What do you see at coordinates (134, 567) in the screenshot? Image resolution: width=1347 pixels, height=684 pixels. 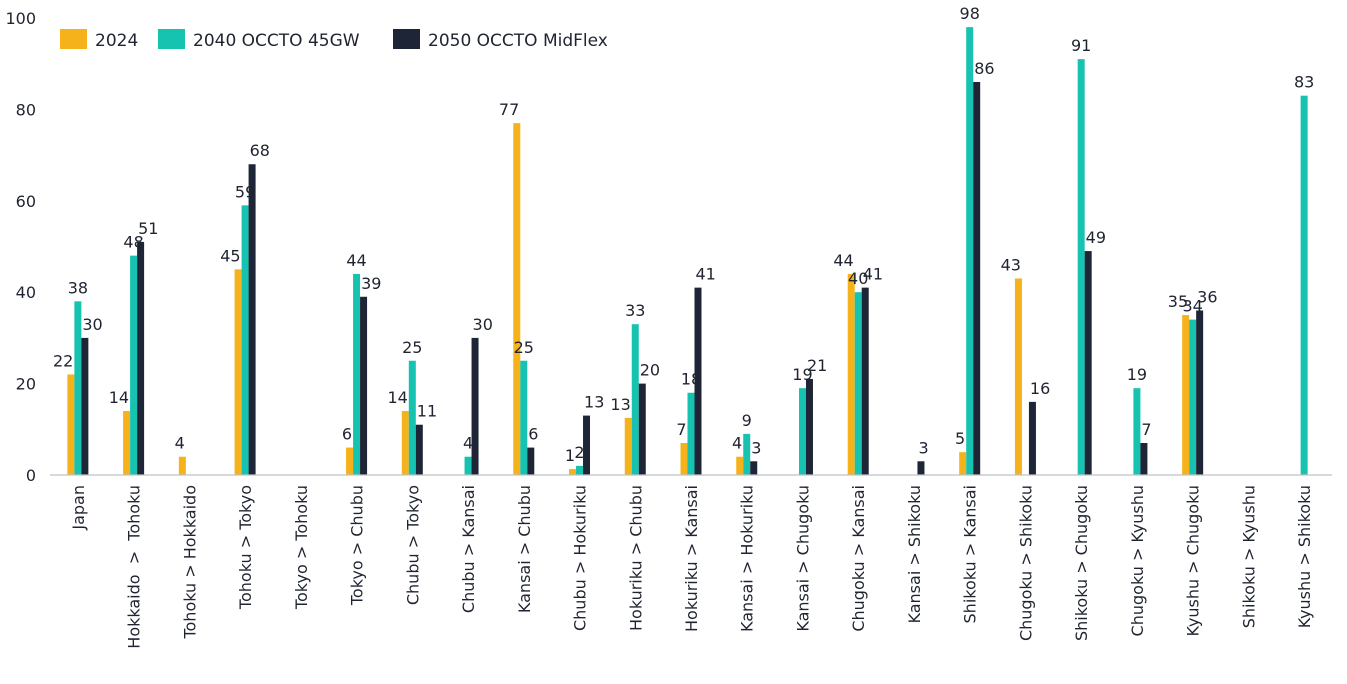 I see `category-label: Hokkaido > Tohoku` at bounding box center [134, 567].